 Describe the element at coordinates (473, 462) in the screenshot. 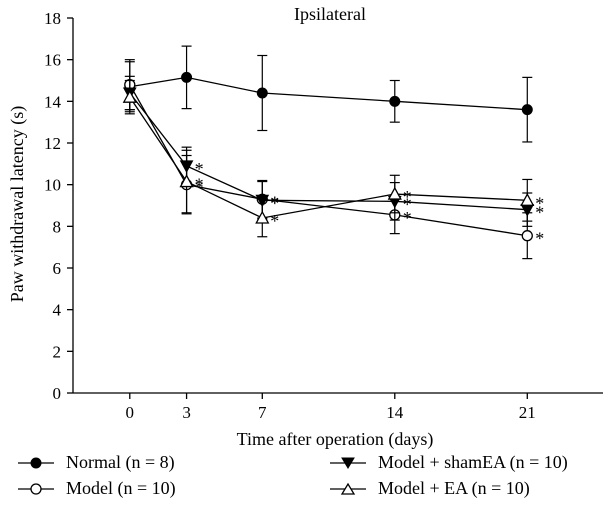

I see `legend-label-model-shamea: Model + shamEA (n = 10)` at that location.